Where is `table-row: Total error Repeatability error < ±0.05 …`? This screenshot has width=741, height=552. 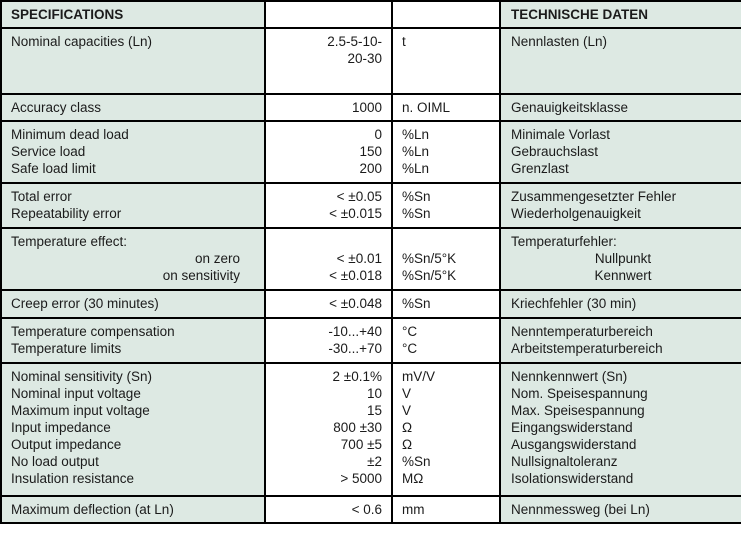 table-row: Total error Repeatability error < ±0.05 … is located at coordinates (370, 205).